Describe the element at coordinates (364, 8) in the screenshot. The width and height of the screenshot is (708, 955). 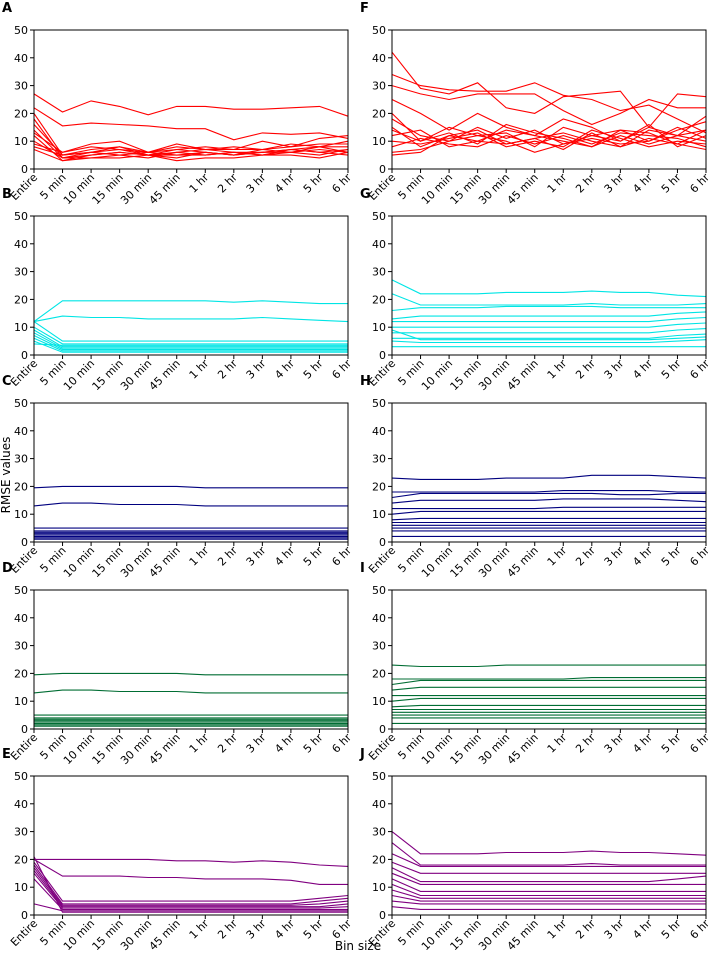
I see `panel-letter: F` at that location.